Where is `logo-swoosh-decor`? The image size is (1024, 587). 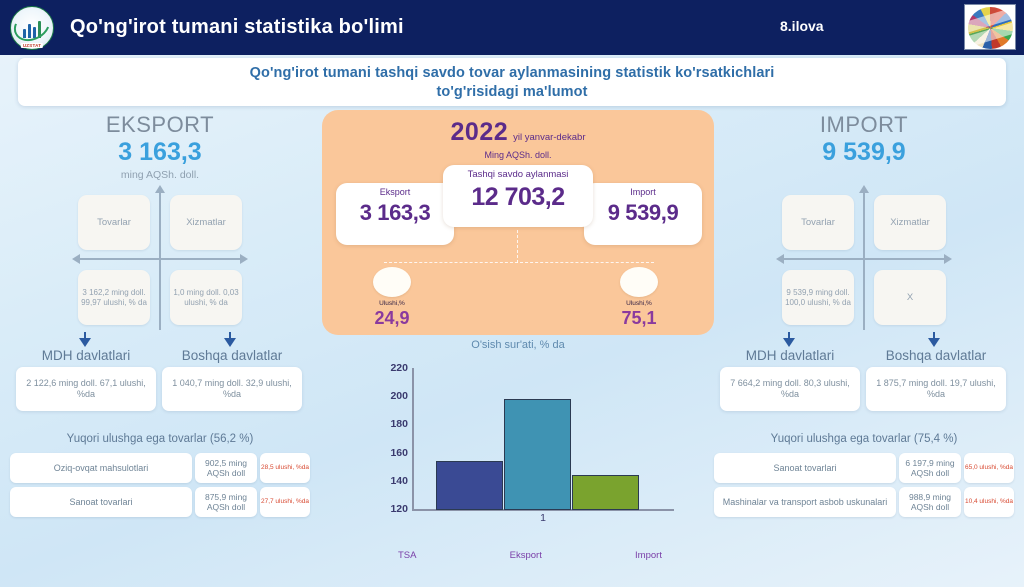 logo-swoosh-decor is located at coordinates (32, 25).